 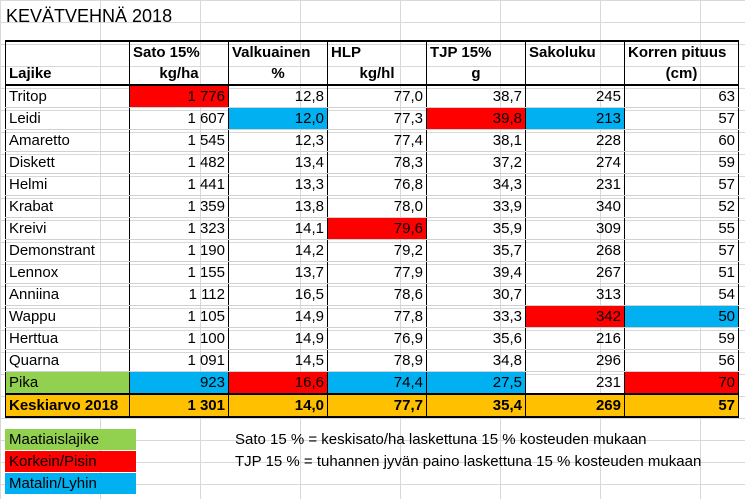 I want to click on variety-name-cell: Diskett, so click(x=67, y=162).